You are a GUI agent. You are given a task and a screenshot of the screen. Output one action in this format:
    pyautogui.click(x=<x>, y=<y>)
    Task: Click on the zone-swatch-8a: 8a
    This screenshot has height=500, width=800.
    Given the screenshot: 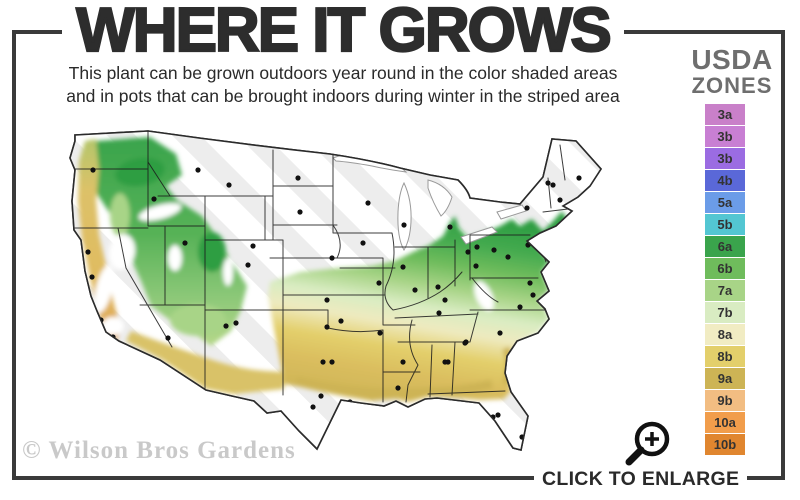 What is the action you would take?
    pyautogui.click(x=725, y=334)
    